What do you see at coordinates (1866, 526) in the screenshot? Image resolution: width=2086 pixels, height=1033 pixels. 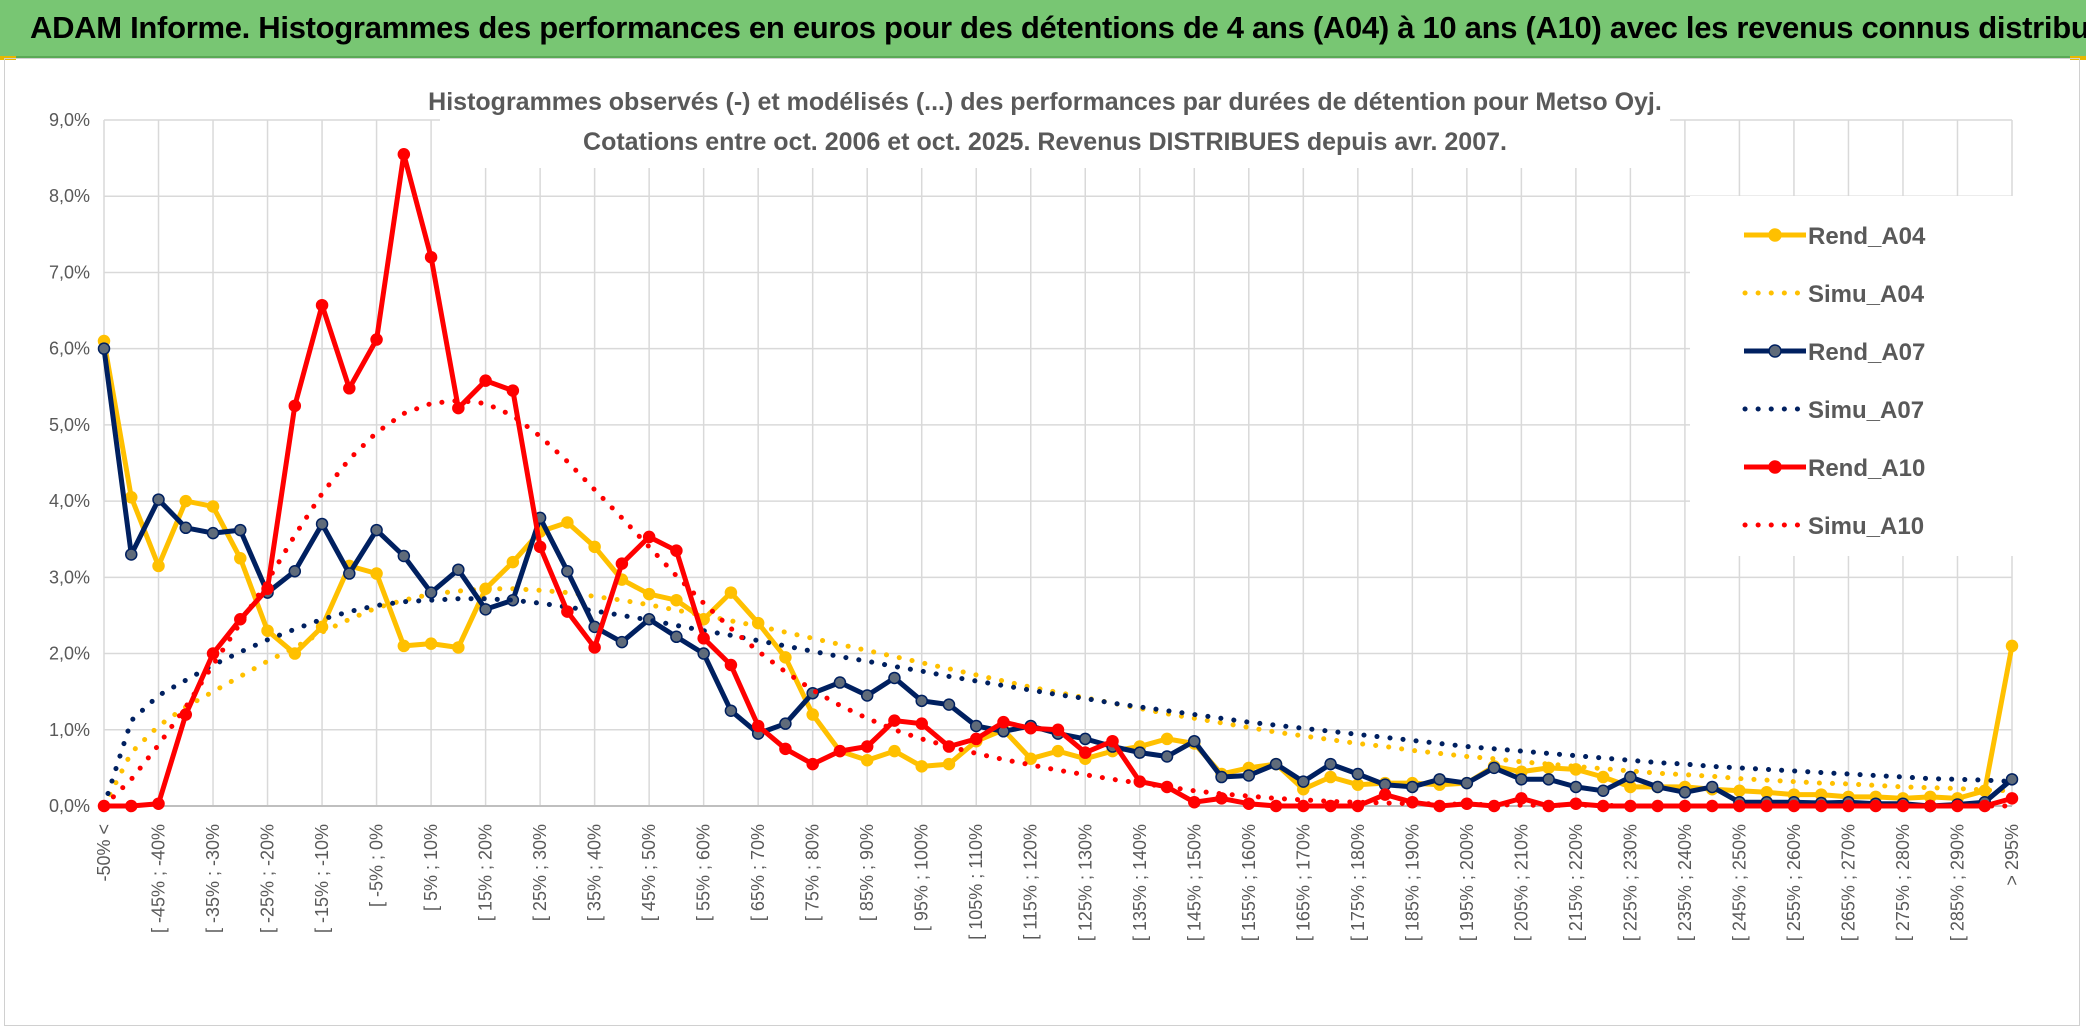 I see `legend-label: Simu_A10` at bounding box center [1866, 526].